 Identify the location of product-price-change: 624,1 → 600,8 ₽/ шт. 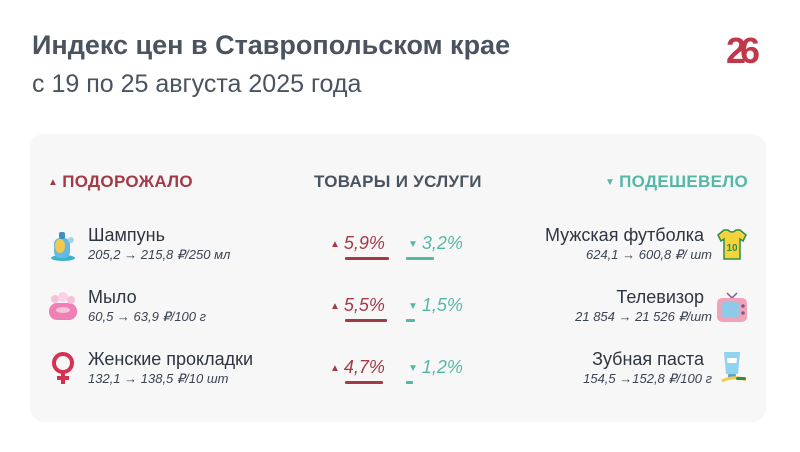
(648, 254).